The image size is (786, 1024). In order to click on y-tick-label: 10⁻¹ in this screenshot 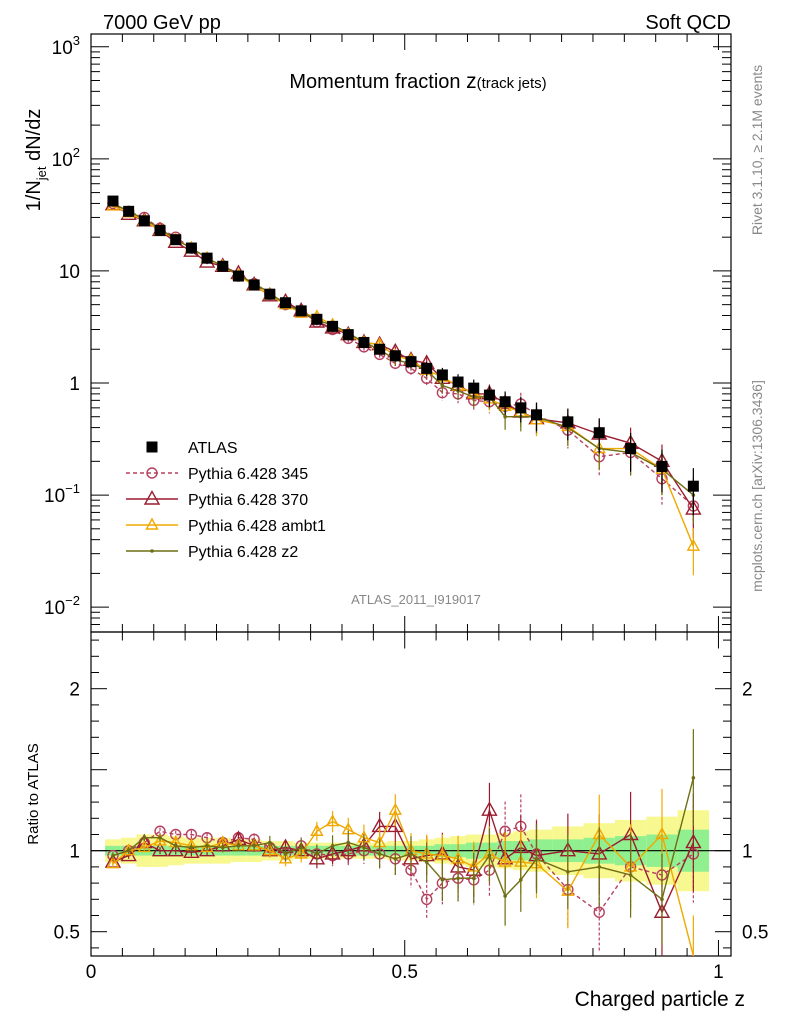, I will do `click(62, 494)`.